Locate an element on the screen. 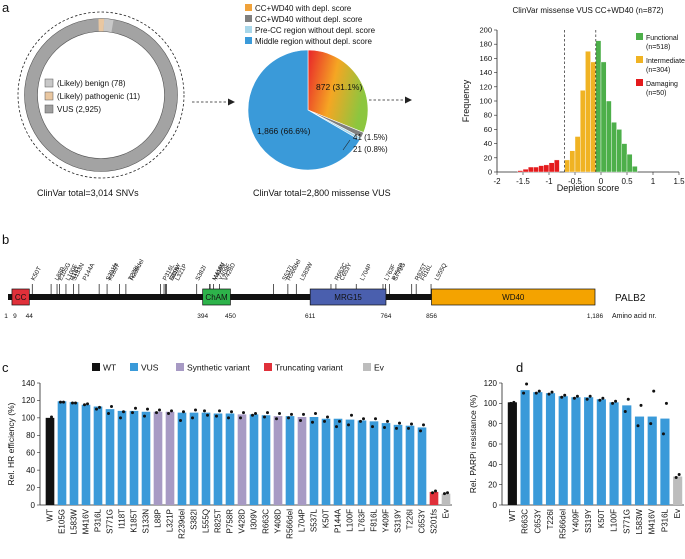 The image size is (685, 559). pie-label-872: 872 (31.1%) is located at coordinates (339, 87).